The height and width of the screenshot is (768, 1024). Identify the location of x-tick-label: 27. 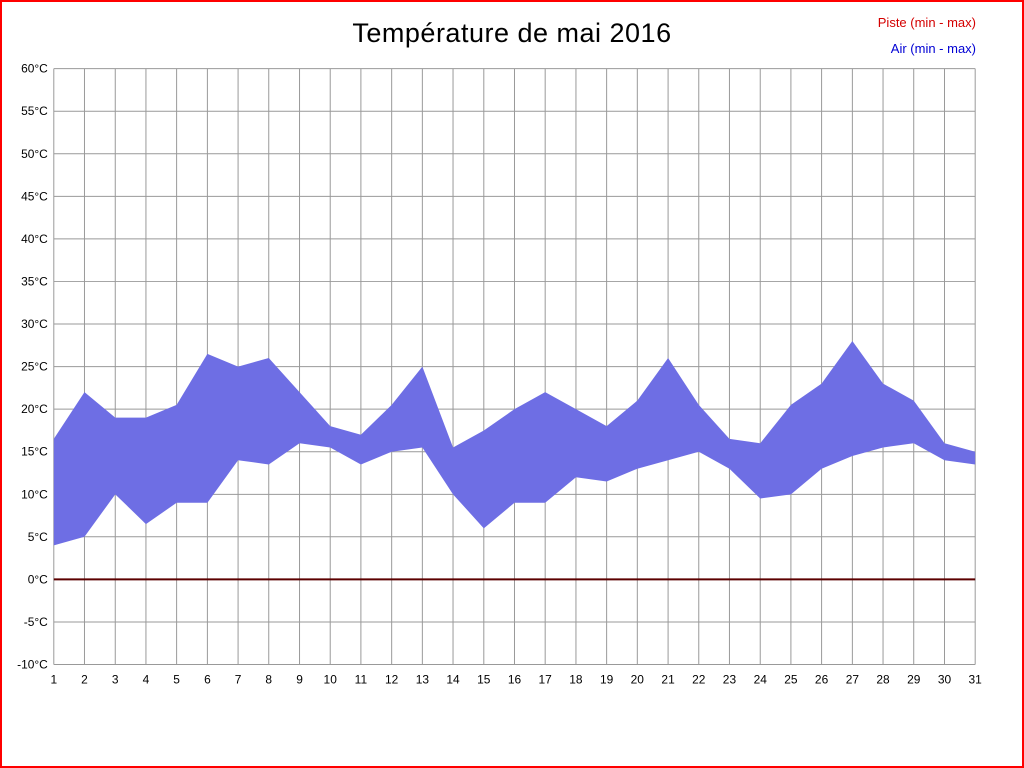
(853, 679).